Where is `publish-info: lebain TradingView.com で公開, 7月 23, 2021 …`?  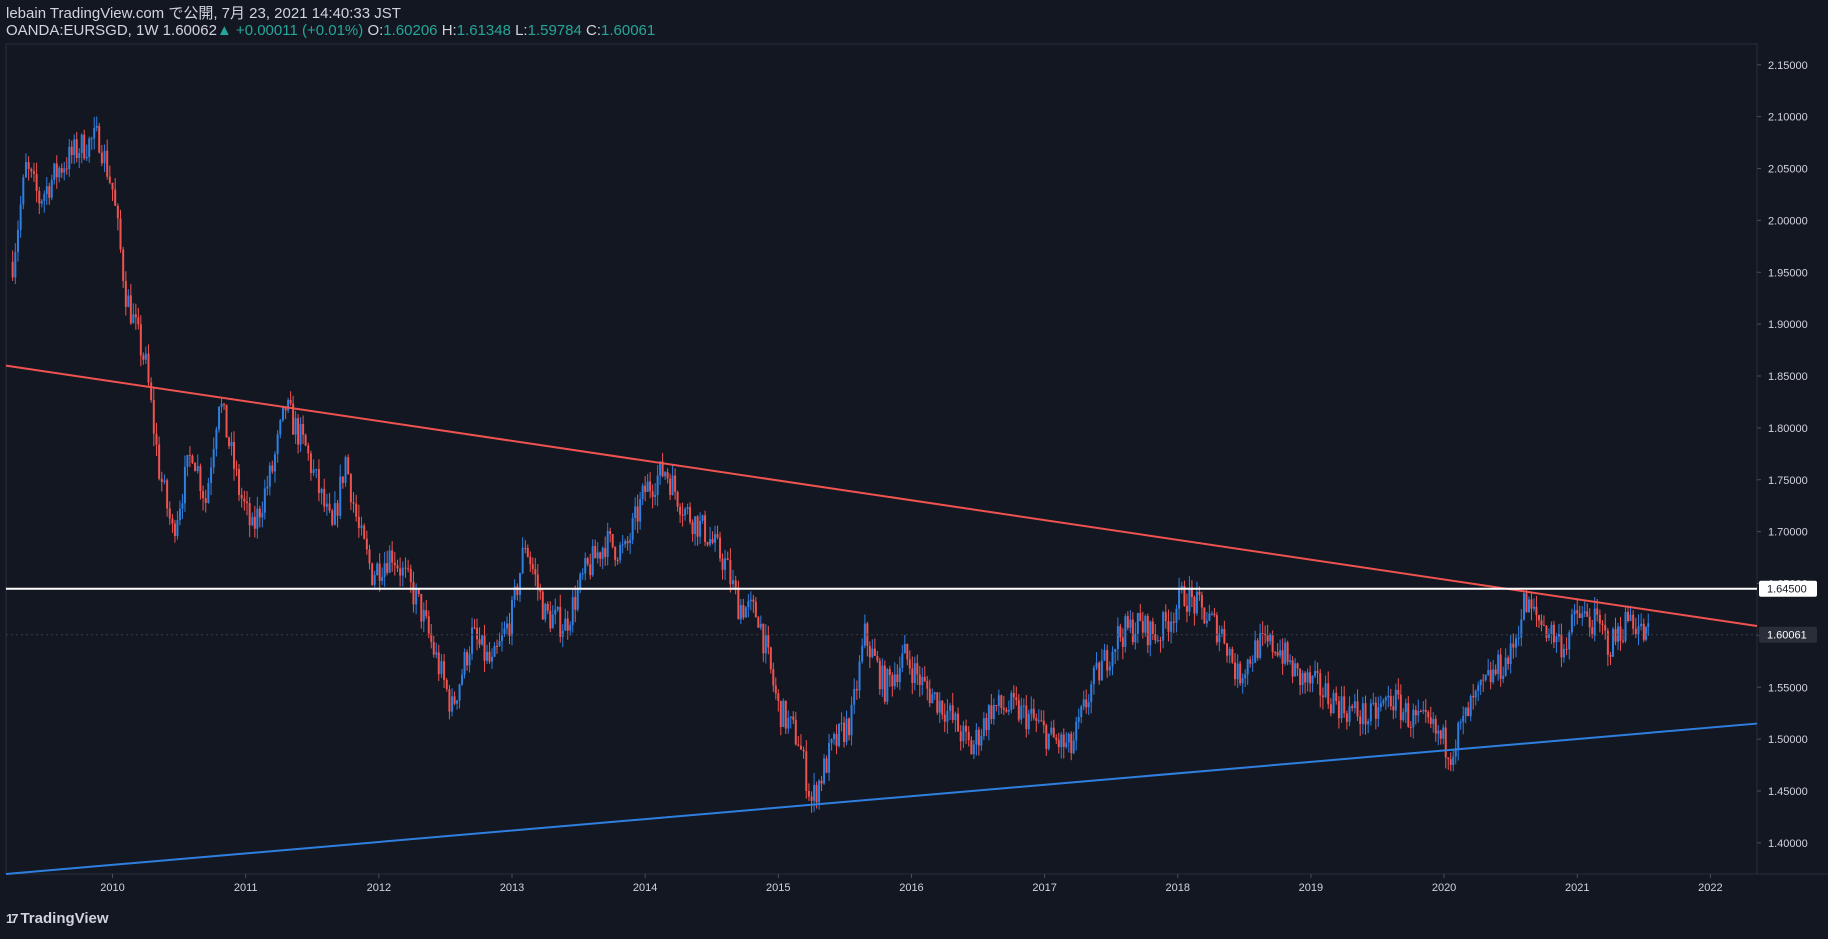
publish-info: lebain TradingView.com で公開, 7月 23, 2021 … is located at coordinates (203, 13).